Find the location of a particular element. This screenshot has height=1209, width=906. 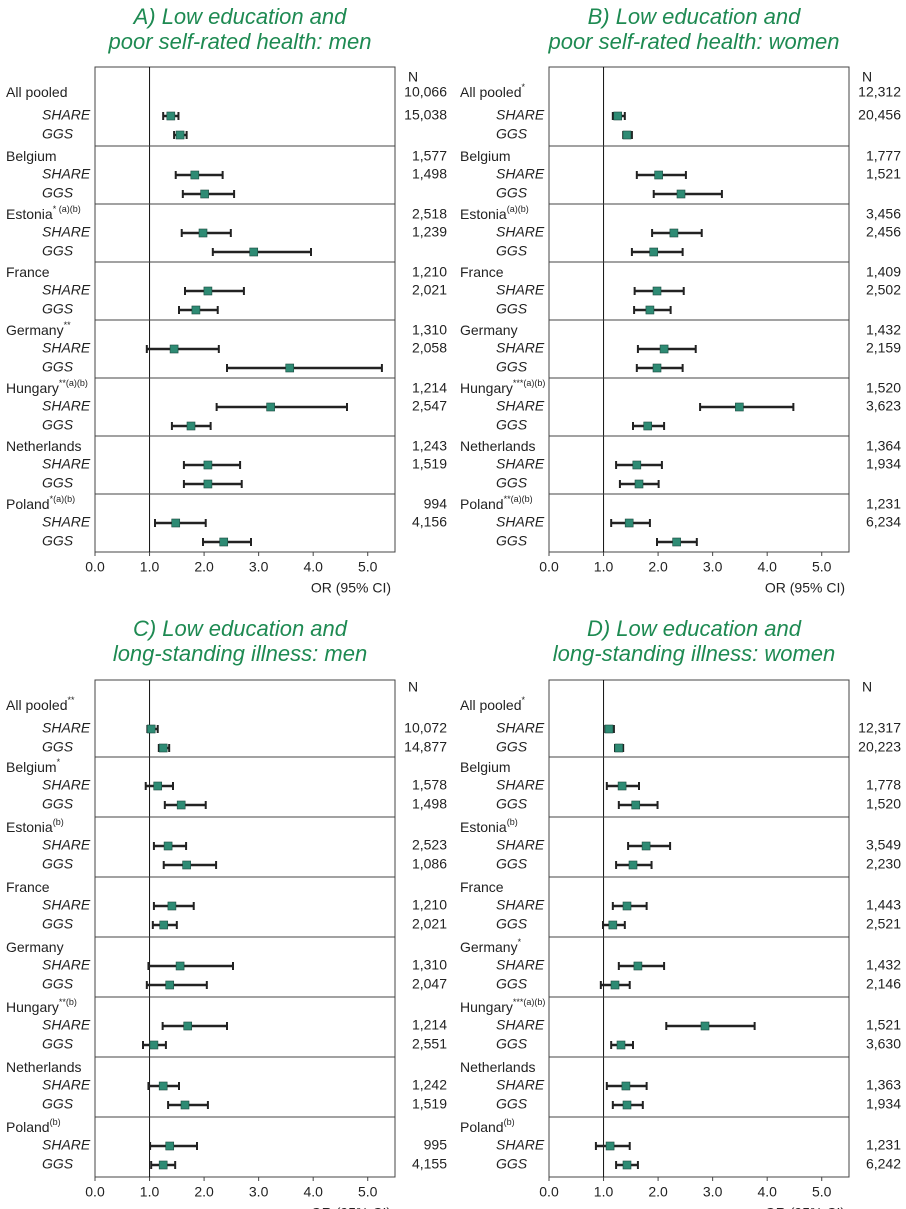

plot-frame is located at coordinates (699, 928).